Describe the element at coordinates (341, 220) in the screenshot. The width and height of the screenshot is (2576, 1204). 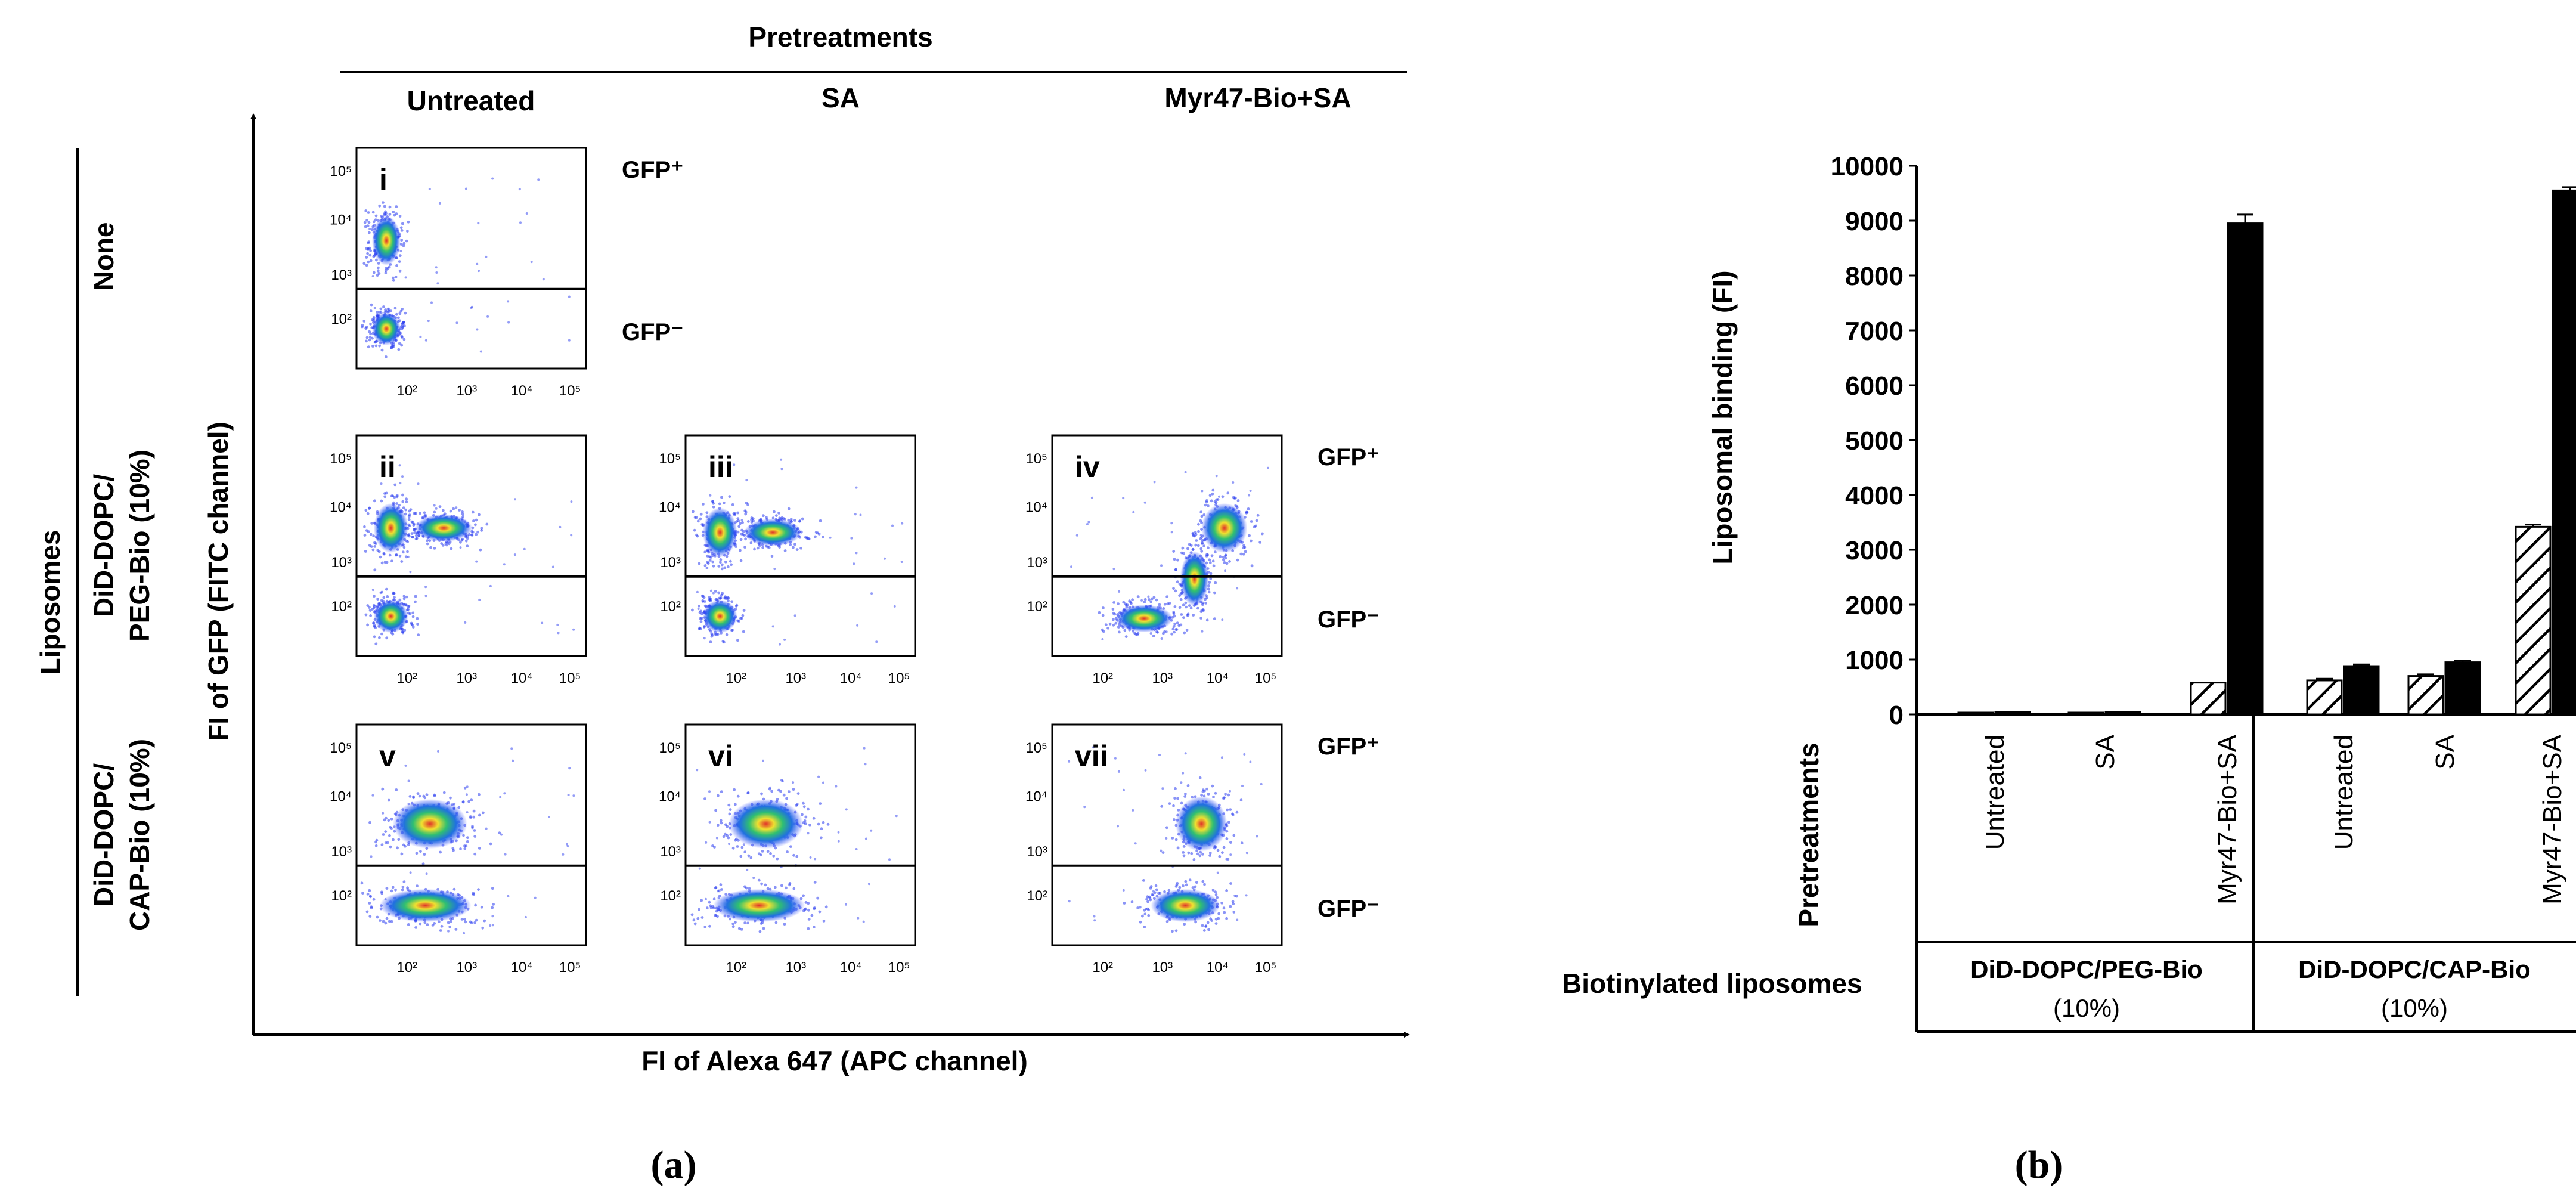
I see `y-tick-label: 10⁴` at that location.